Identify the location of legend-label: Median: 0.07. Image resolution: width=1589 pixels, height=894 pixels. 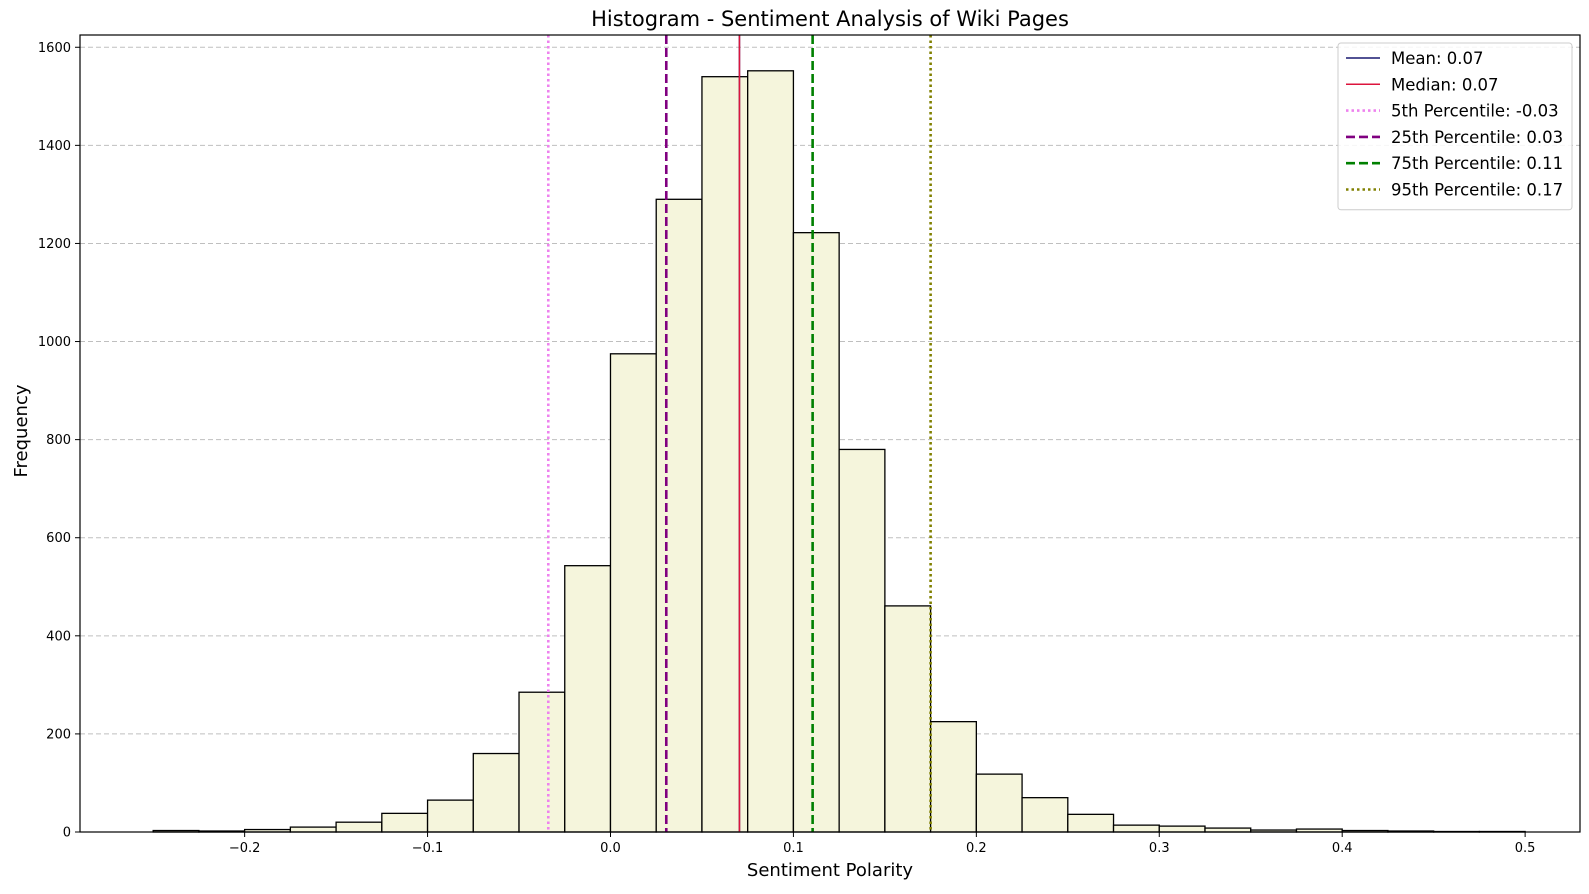
(1445, 84).